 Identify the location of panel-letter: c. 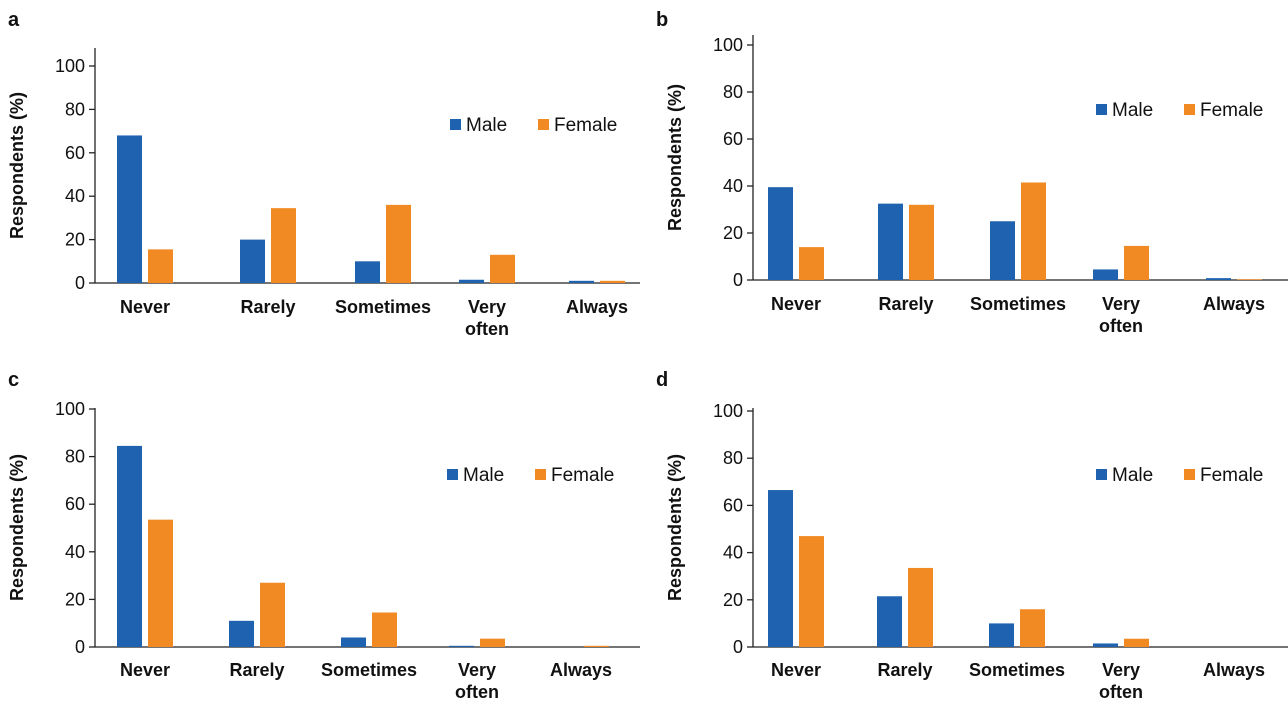
(13, 380).